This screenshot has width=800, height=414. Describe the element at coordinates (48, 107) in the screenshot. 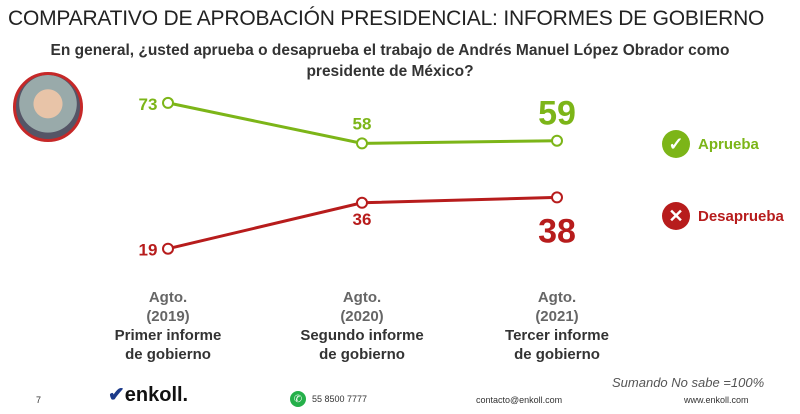

I see `president-photo` at that location.